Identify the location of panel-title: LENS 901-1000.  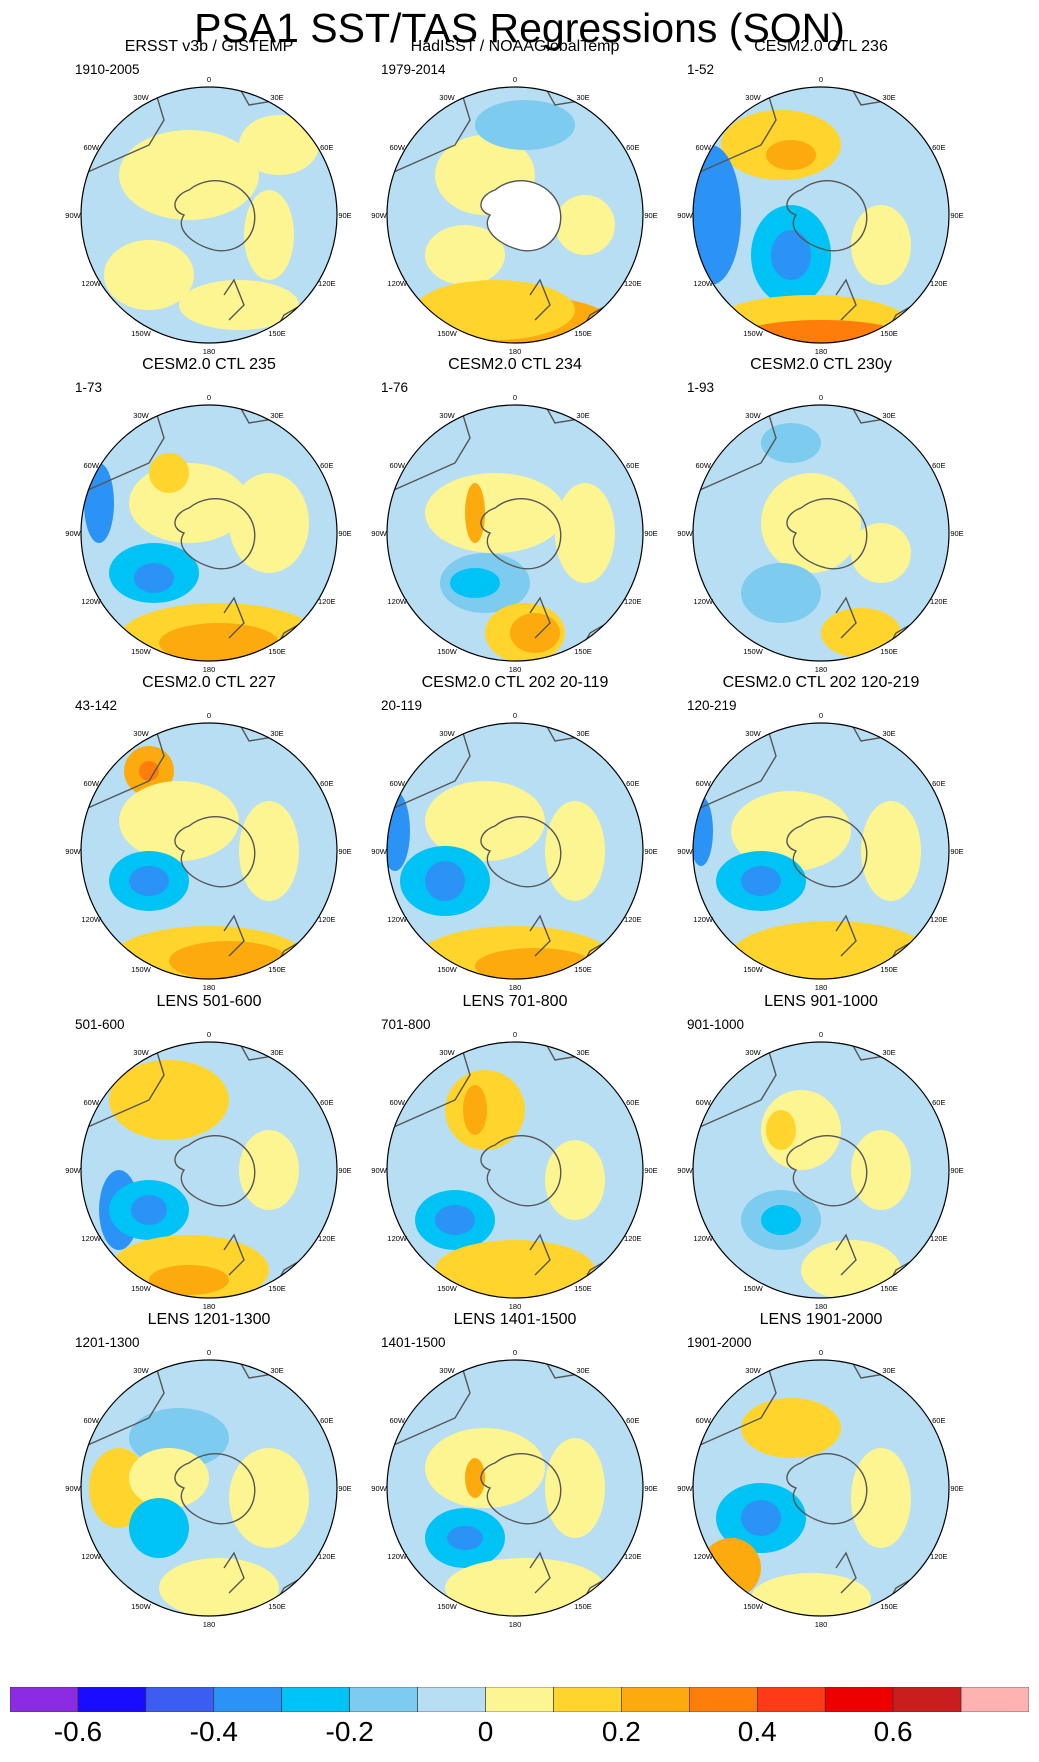
(821, 1001).